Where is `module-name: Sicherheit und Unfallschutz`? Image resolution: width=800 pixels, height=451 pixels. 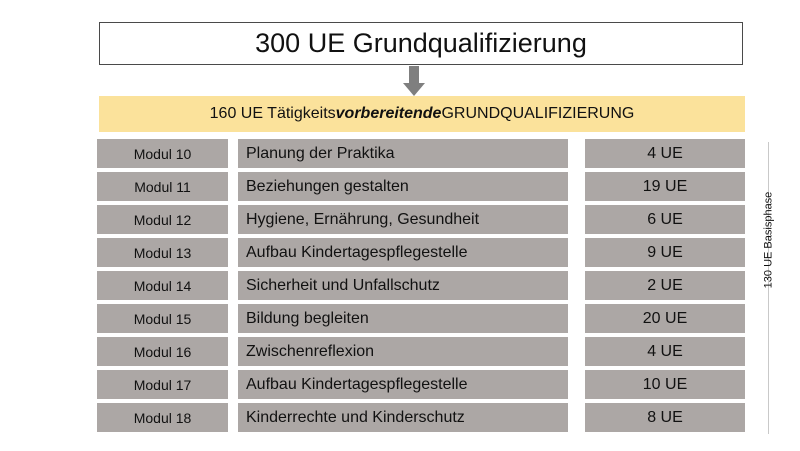 module-name: Sicherheit und Unfallschutz is located at coordinates (403, 285).